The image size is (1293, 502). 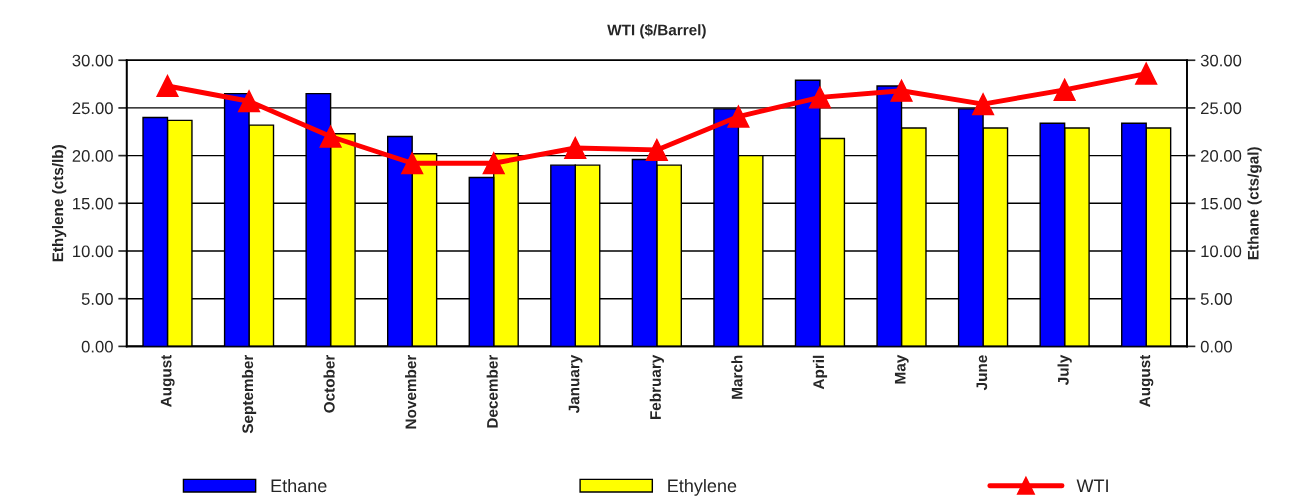 I want to click on y-tick-label: 0.00, so click(x=97, y=346).